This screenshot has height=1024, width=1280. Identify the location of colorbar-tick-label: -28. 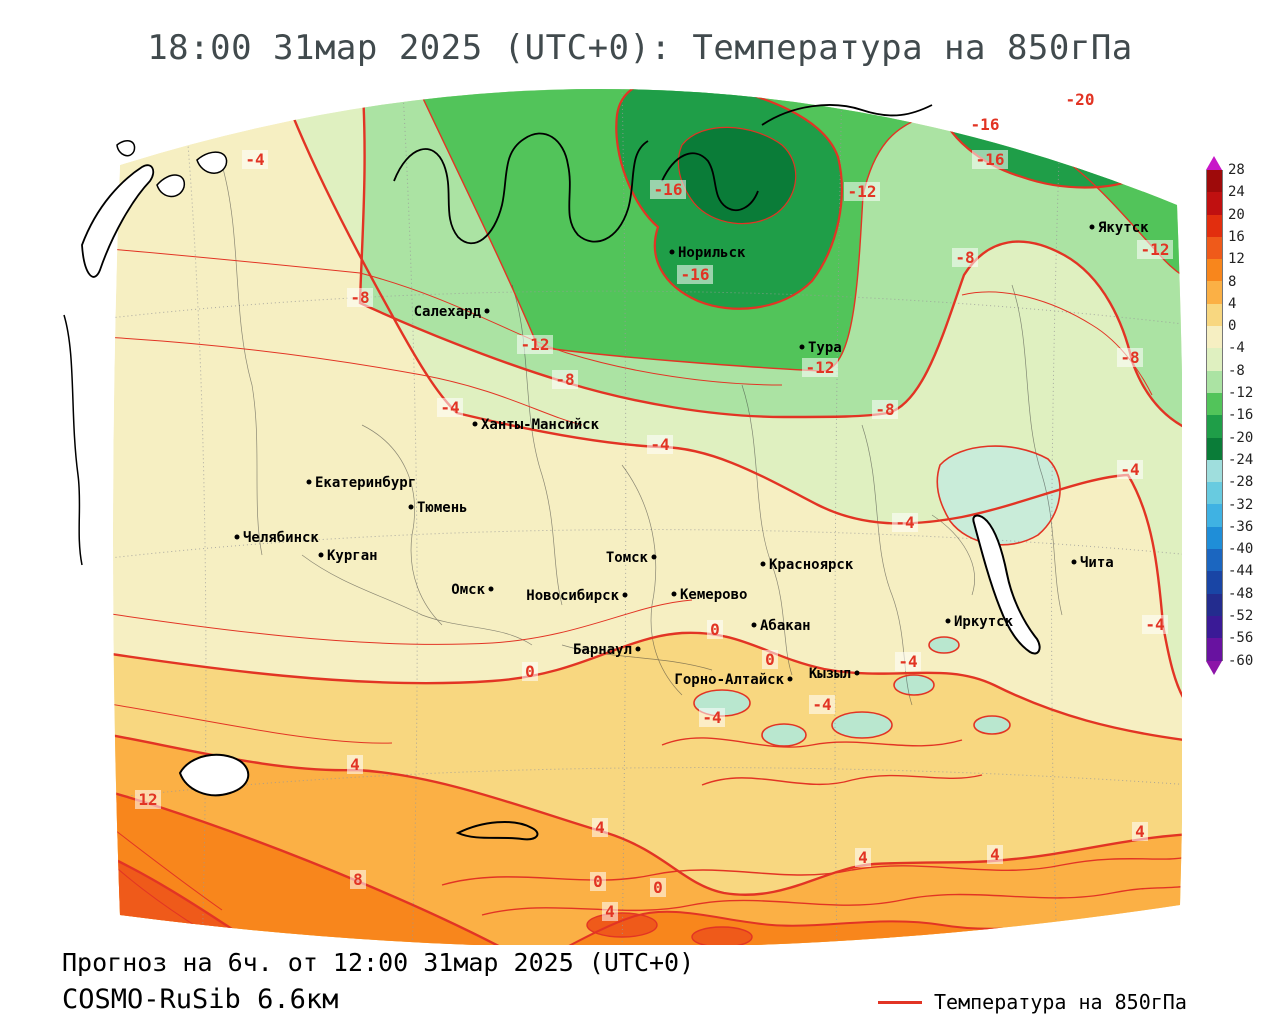
(1241, 482).